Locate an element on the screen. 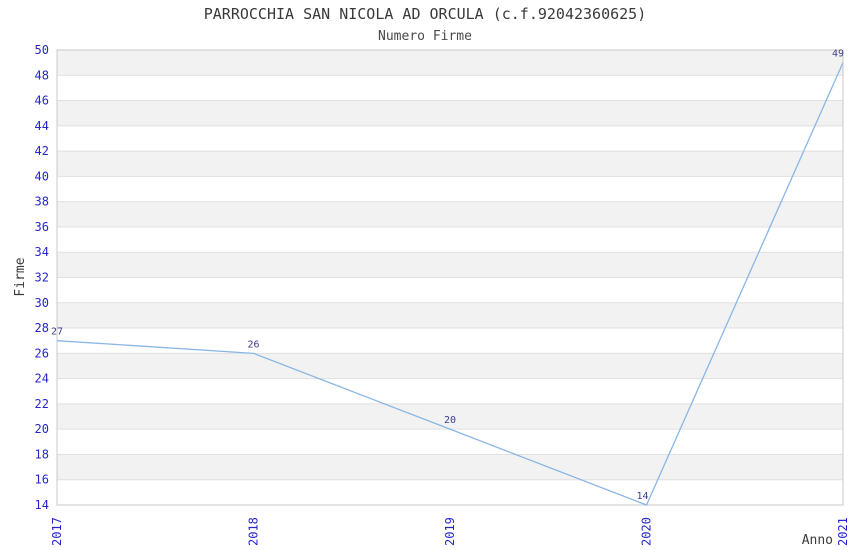 The image size is (850, 550). y-tick-label: 38 is located at coordinates (42, 202).